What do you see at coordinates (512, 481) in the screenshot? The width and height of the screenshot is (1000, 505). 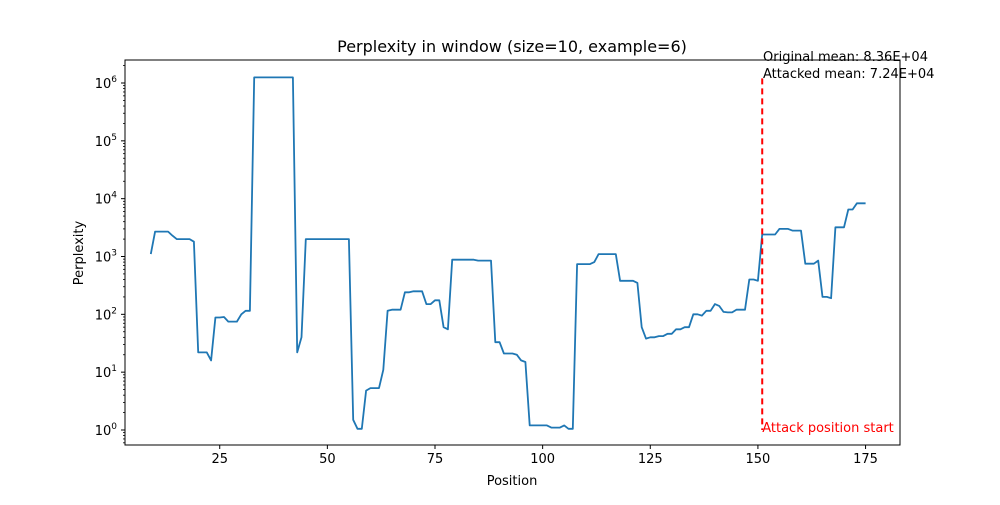 I see `x-axis-label: Position` at bounding box center [512, 481].